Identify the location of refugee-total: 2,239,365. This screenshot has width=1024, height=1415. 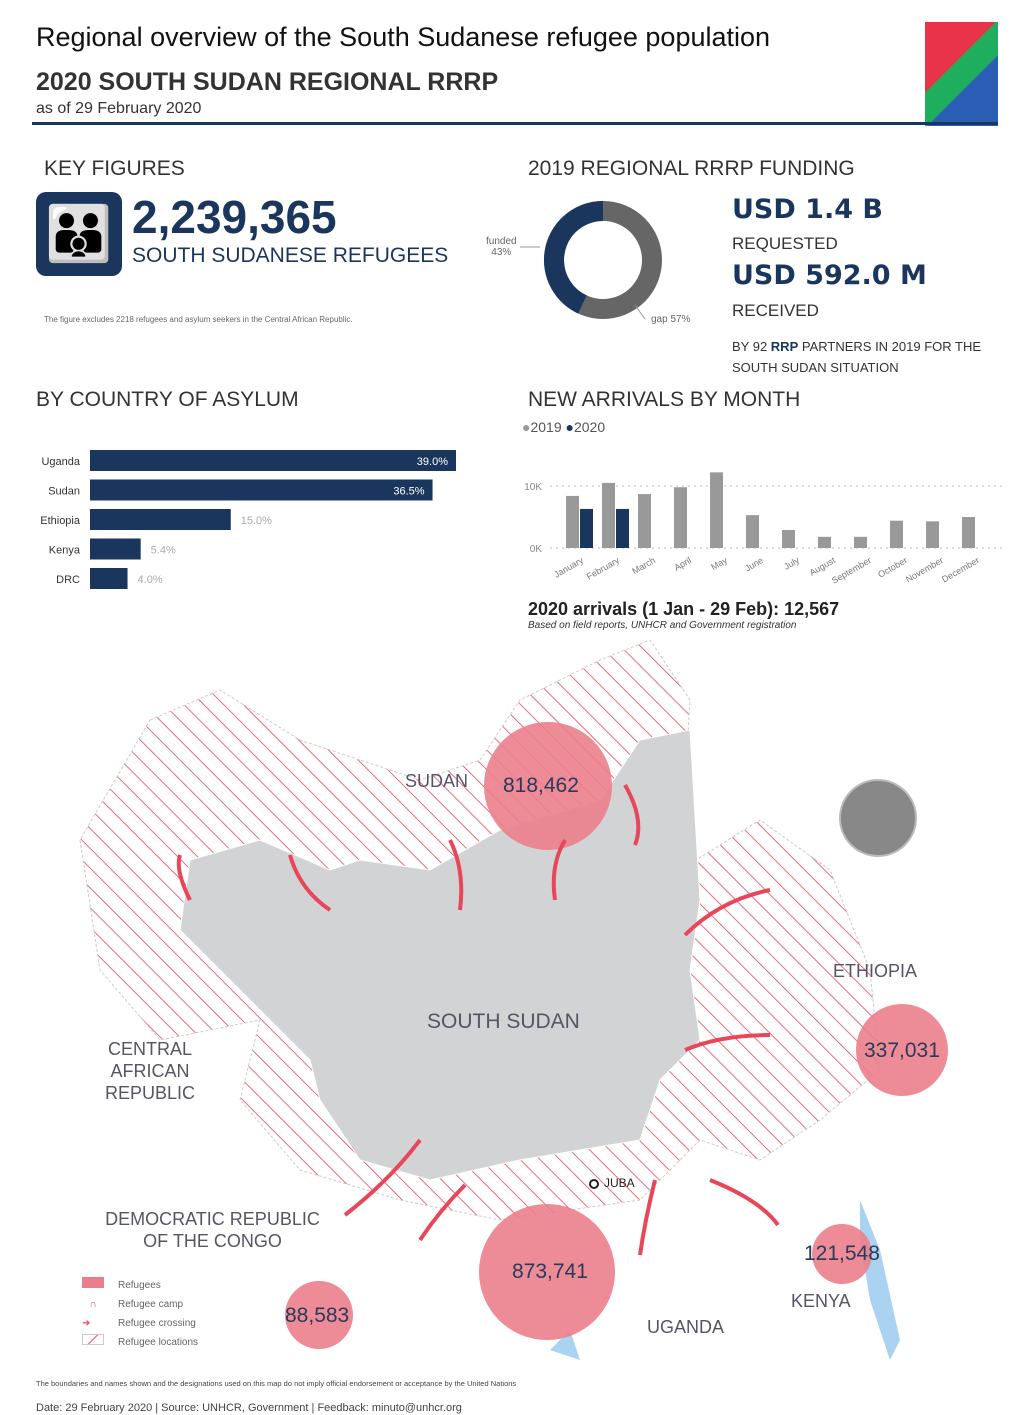
(234, 217).